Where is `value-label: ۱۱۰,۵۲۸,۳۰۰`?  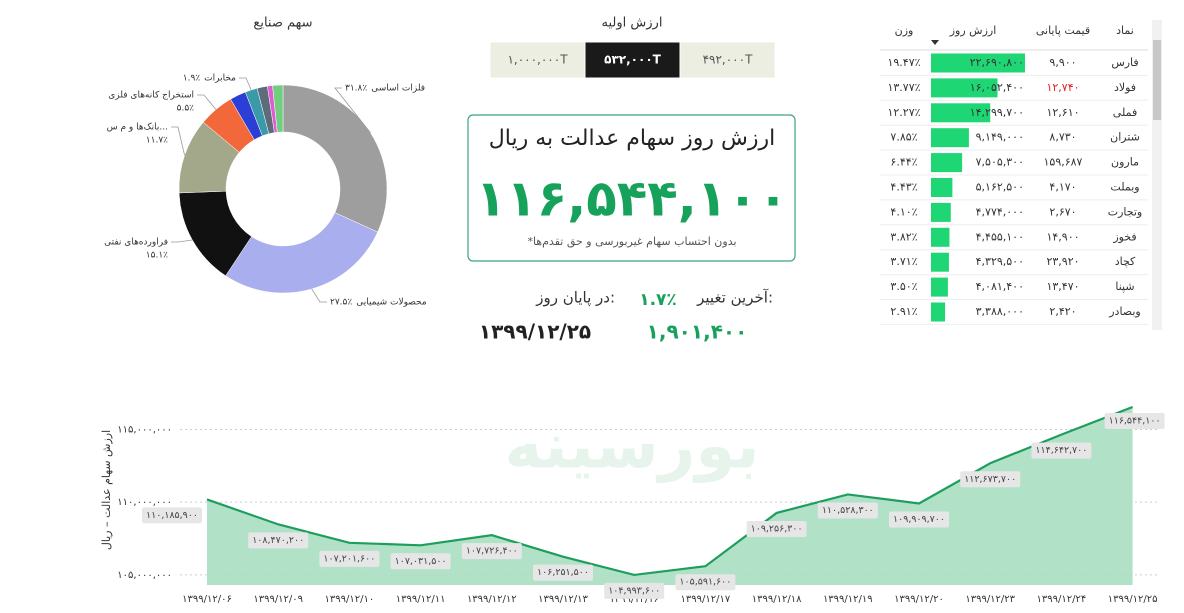
value-label: ۱۱۰,۵۲۸,۳۰۰ is located at coordinates (848, 510).